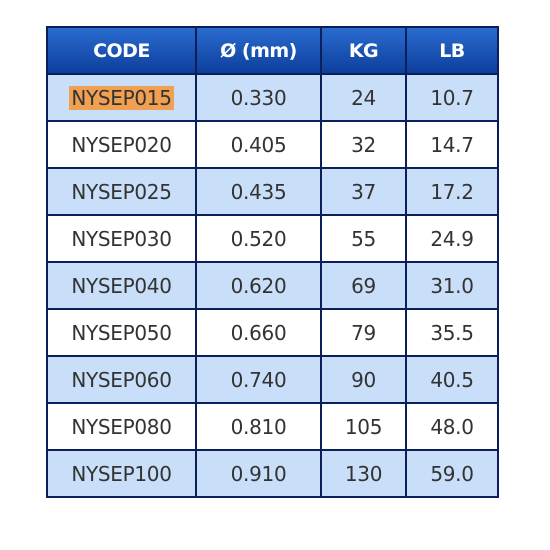 The image size is (550, 550). What do you see at coordinates (258, 144) in the screenshot?
I see `table-cell: 0.405` at bounding box center [258, 144].